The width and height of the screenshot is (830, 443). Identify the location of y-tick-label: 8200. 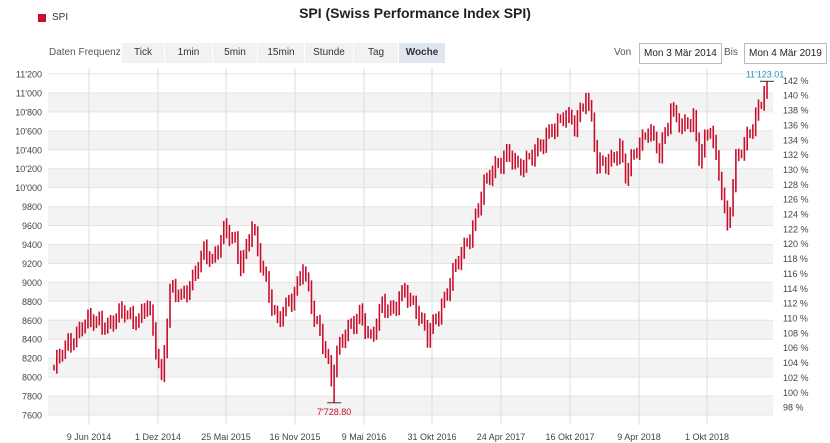
(32, 359).